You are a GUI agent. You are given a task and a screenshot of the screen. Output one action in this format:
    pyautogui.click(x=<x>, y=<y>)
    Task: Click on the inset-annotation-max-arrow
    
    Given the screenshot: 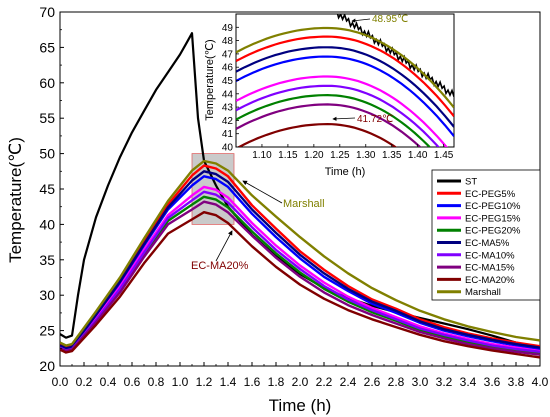 What is the action you would take?
    pyautogui.click(x=361, y=20)
    